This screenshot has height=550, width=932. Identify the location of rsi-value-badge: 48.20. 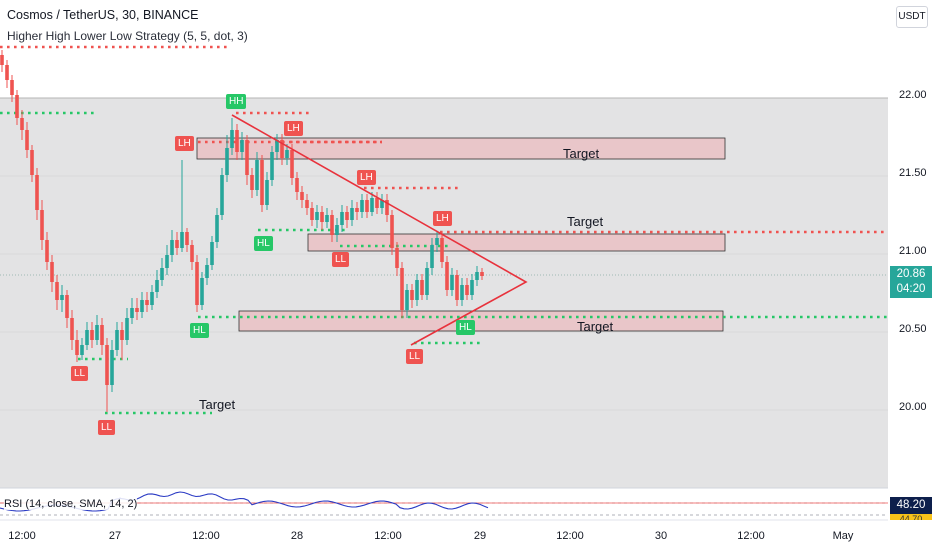
(911, 505).